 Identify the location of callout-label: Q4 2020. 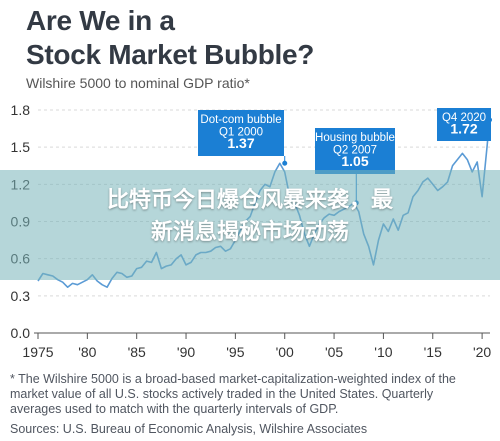
(464, 118).